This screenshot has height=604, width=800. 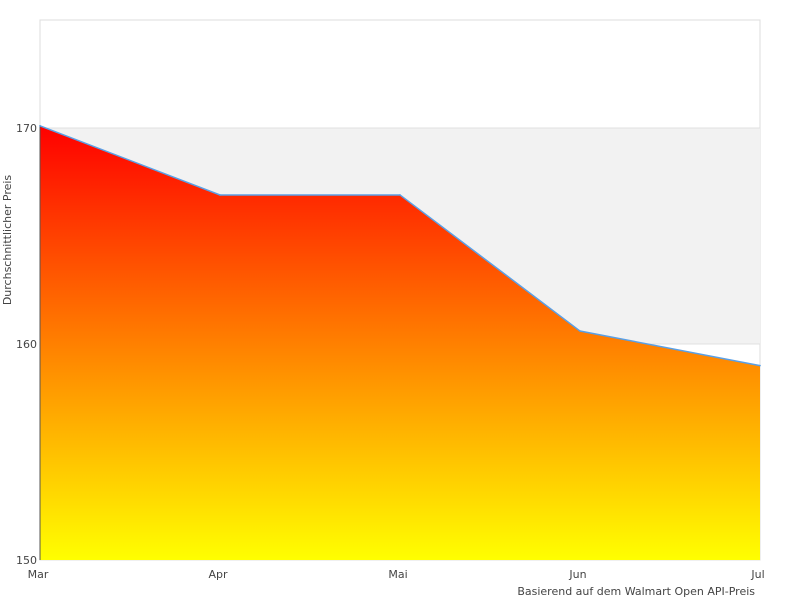 I want to click on x-tick-label: Jul, so click(x=757, y=574).